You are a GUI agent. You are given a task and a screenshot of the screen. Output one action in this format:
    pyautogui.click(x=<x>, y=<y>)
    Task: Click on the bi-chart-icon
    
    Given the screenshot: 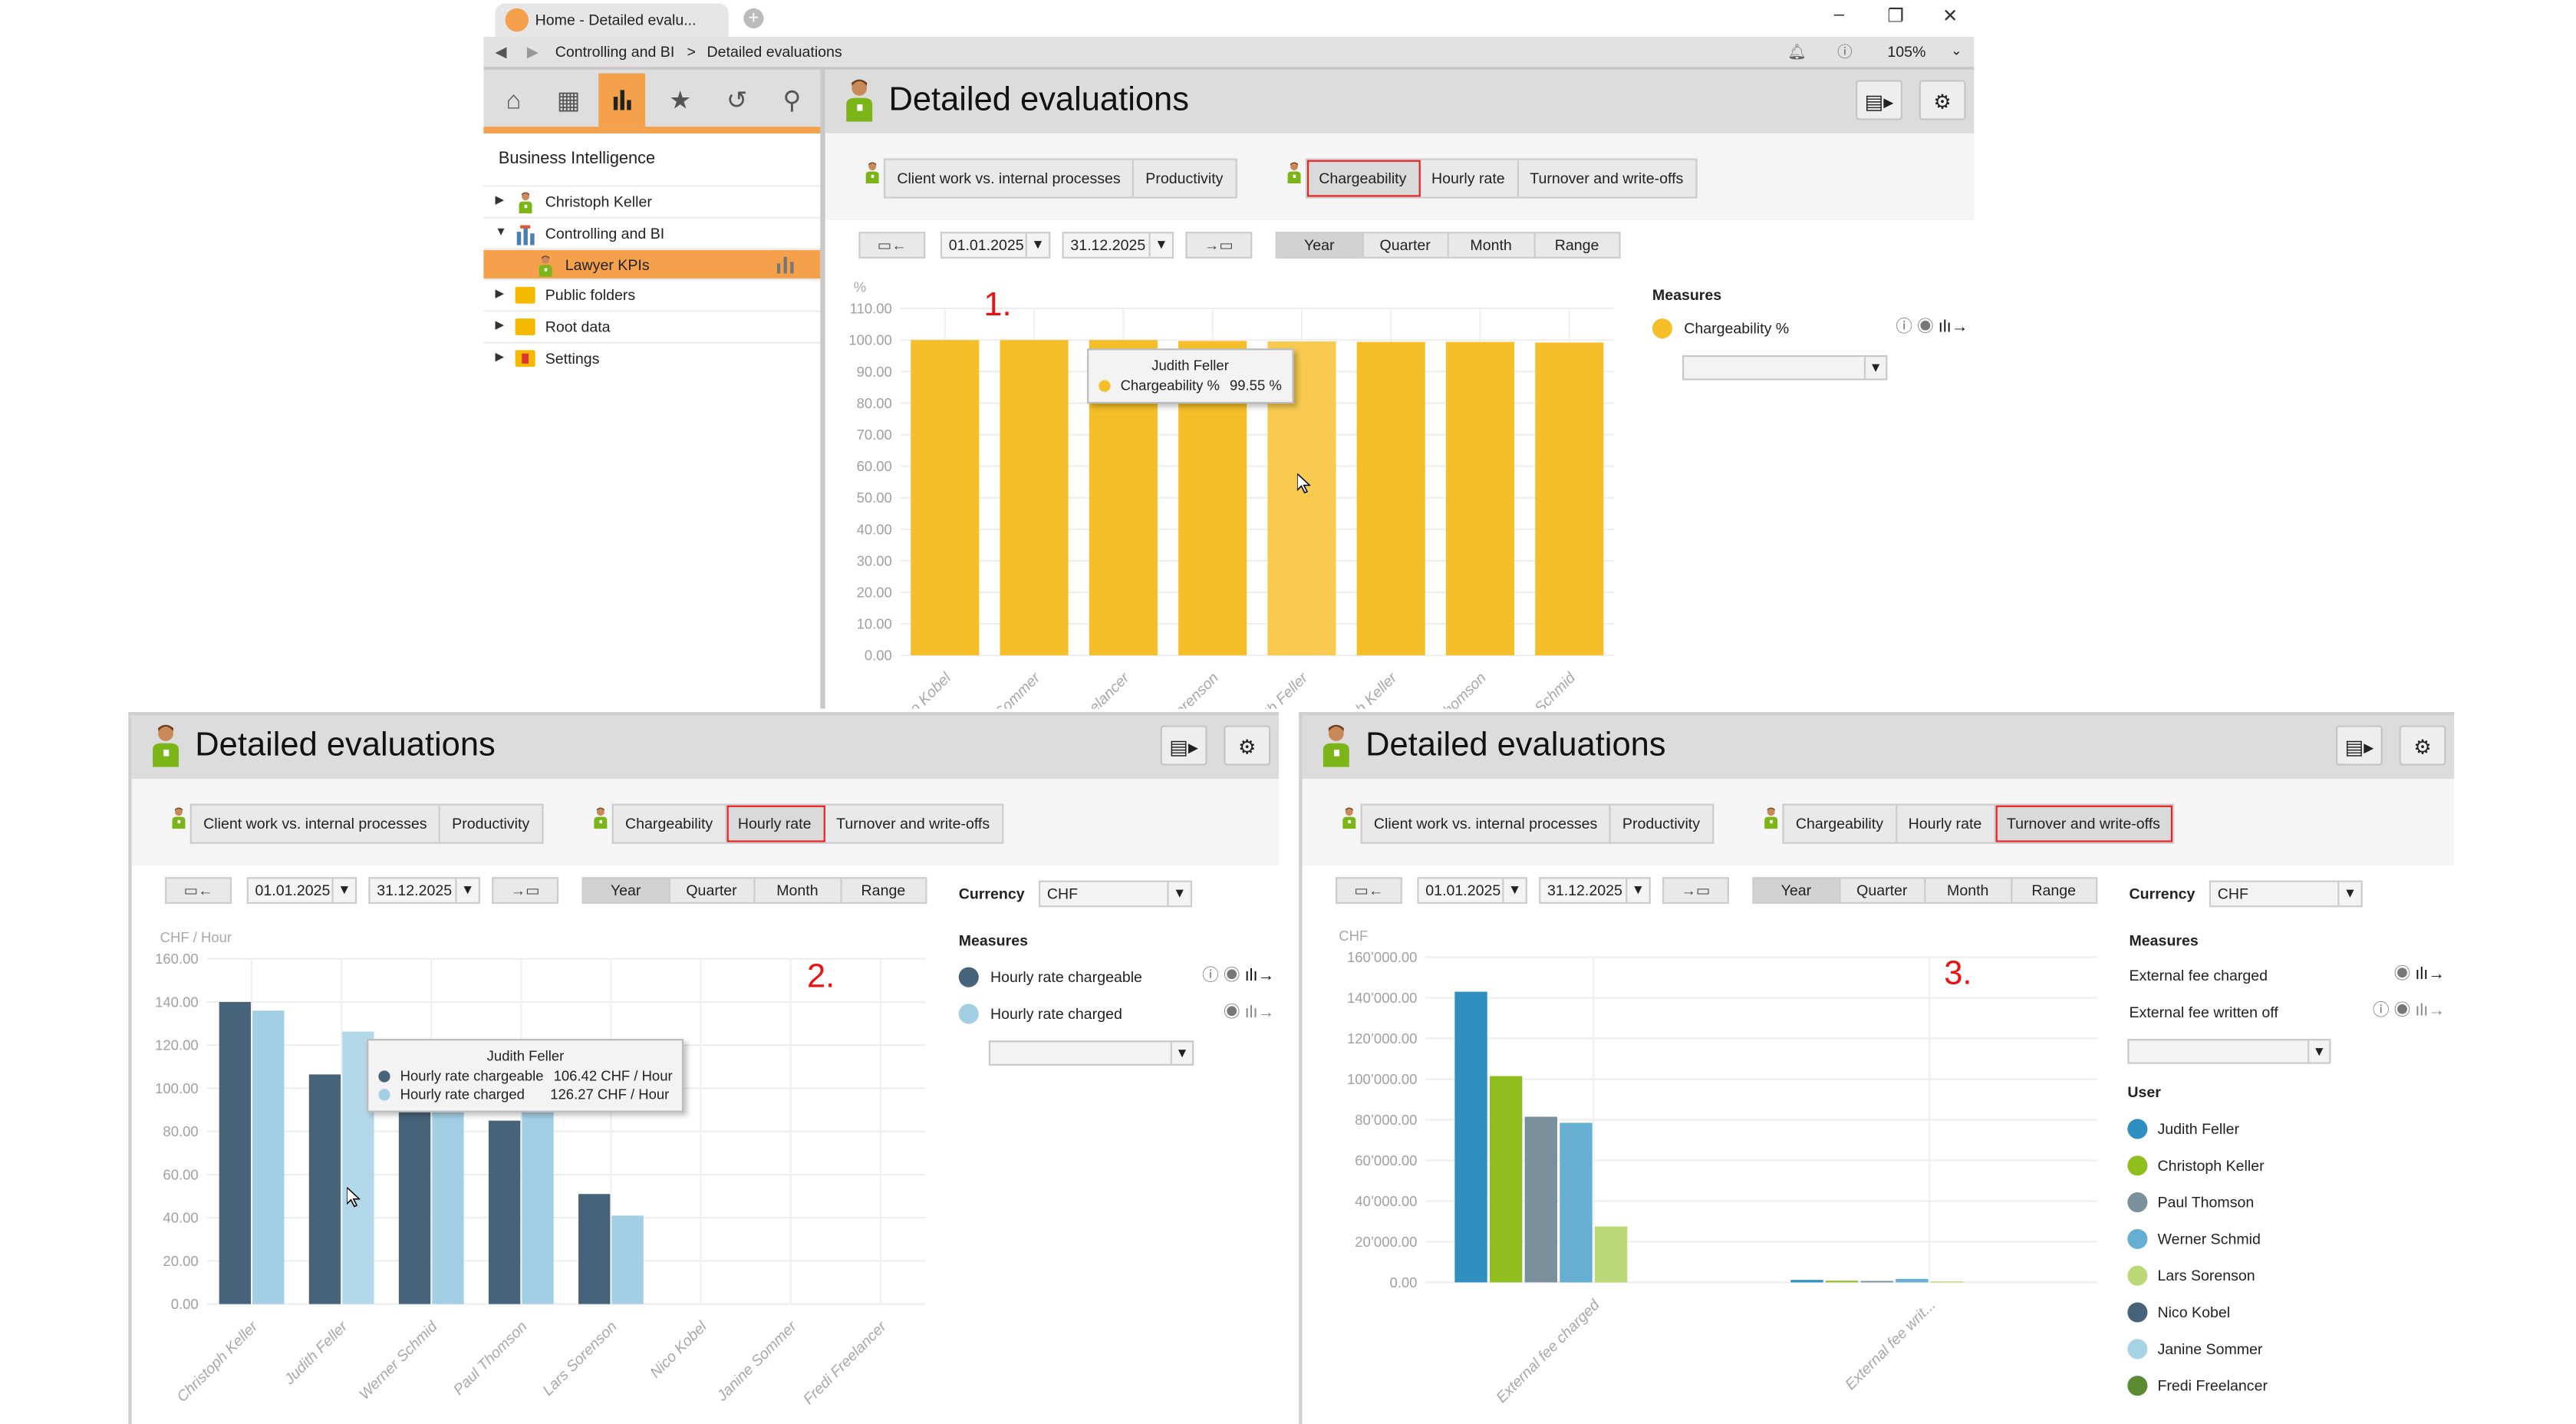 What is the action you would take?
    pyautogui.click(x=622, y=100)
    